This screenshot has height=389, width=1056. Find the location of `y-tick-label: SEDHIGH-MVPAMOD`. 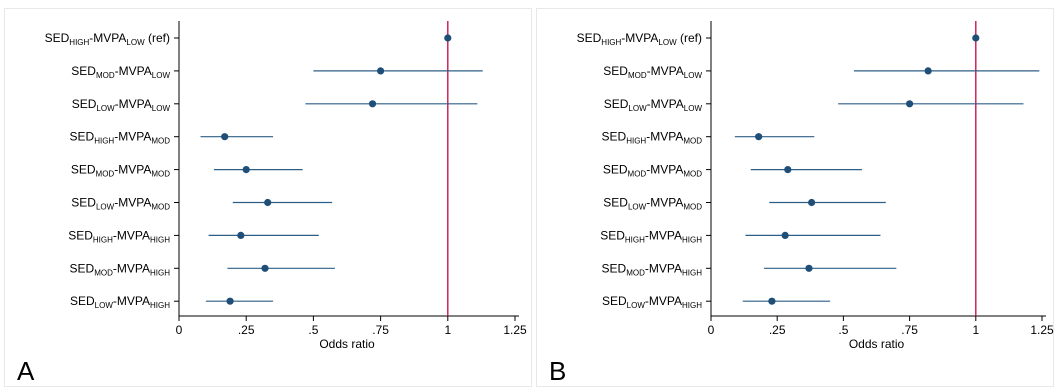

y-tick-label: SEDHIGH-MVPAMOD is located at coordinates (652, 138).